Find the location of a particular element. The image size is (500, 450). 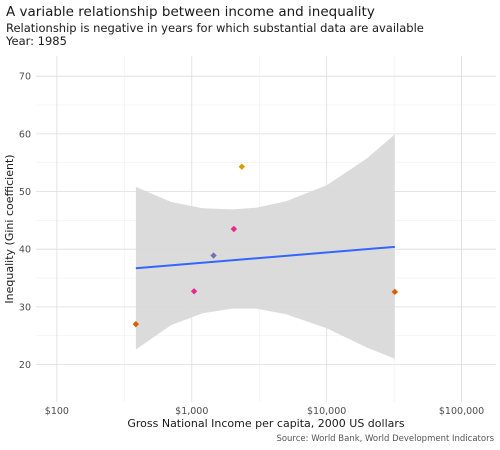

x-tick-label: $100 is located at coordinates (57, 411).